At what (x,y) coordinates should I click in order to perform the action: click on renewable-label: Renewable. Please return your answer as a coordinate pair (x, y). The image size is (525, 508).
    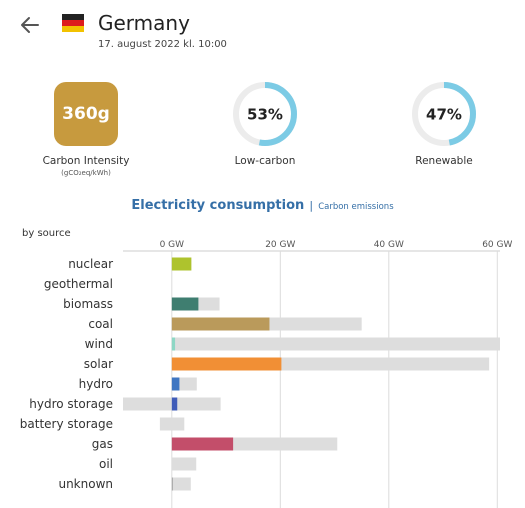
    Looking at the image, I should click on (444, 161).